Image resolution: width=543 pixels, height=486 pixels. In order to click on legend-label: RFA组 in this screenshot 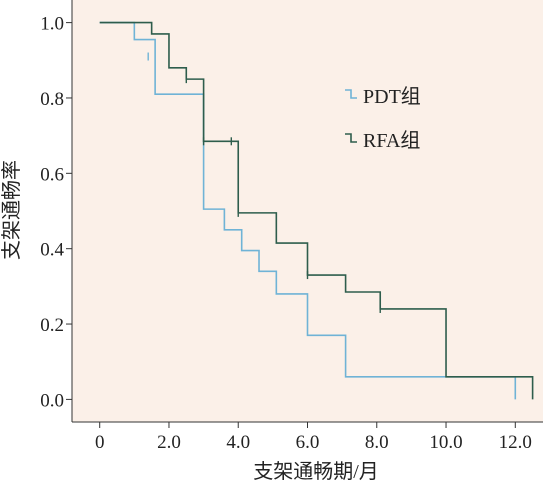, I will do `click(391, 140)`.